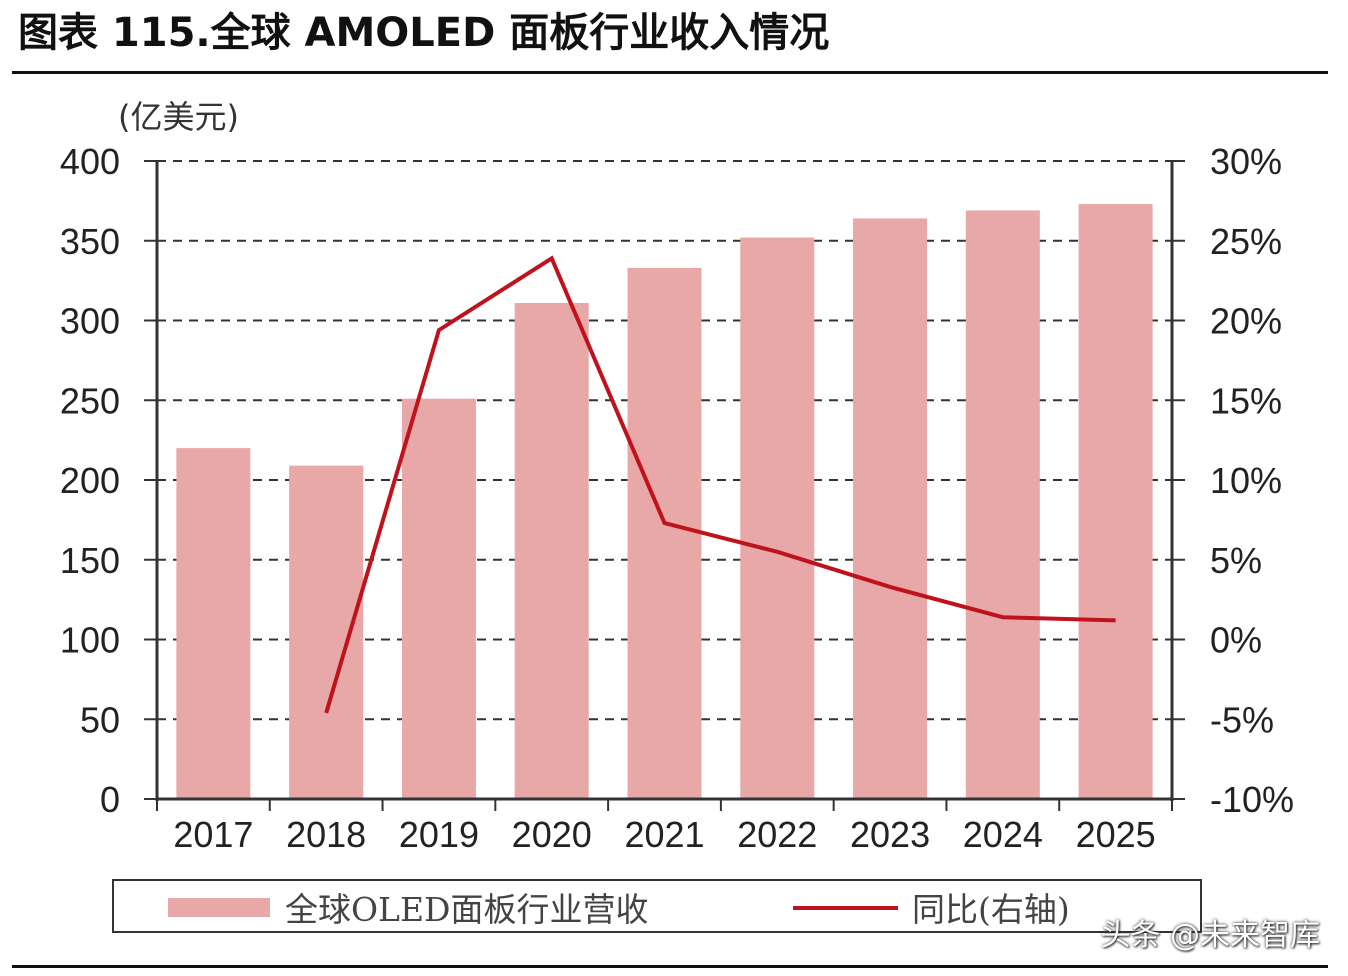  Describe the element at coordinates (1252, 799) in the screenshot. I see `right-tick-label: -10%` at that location.